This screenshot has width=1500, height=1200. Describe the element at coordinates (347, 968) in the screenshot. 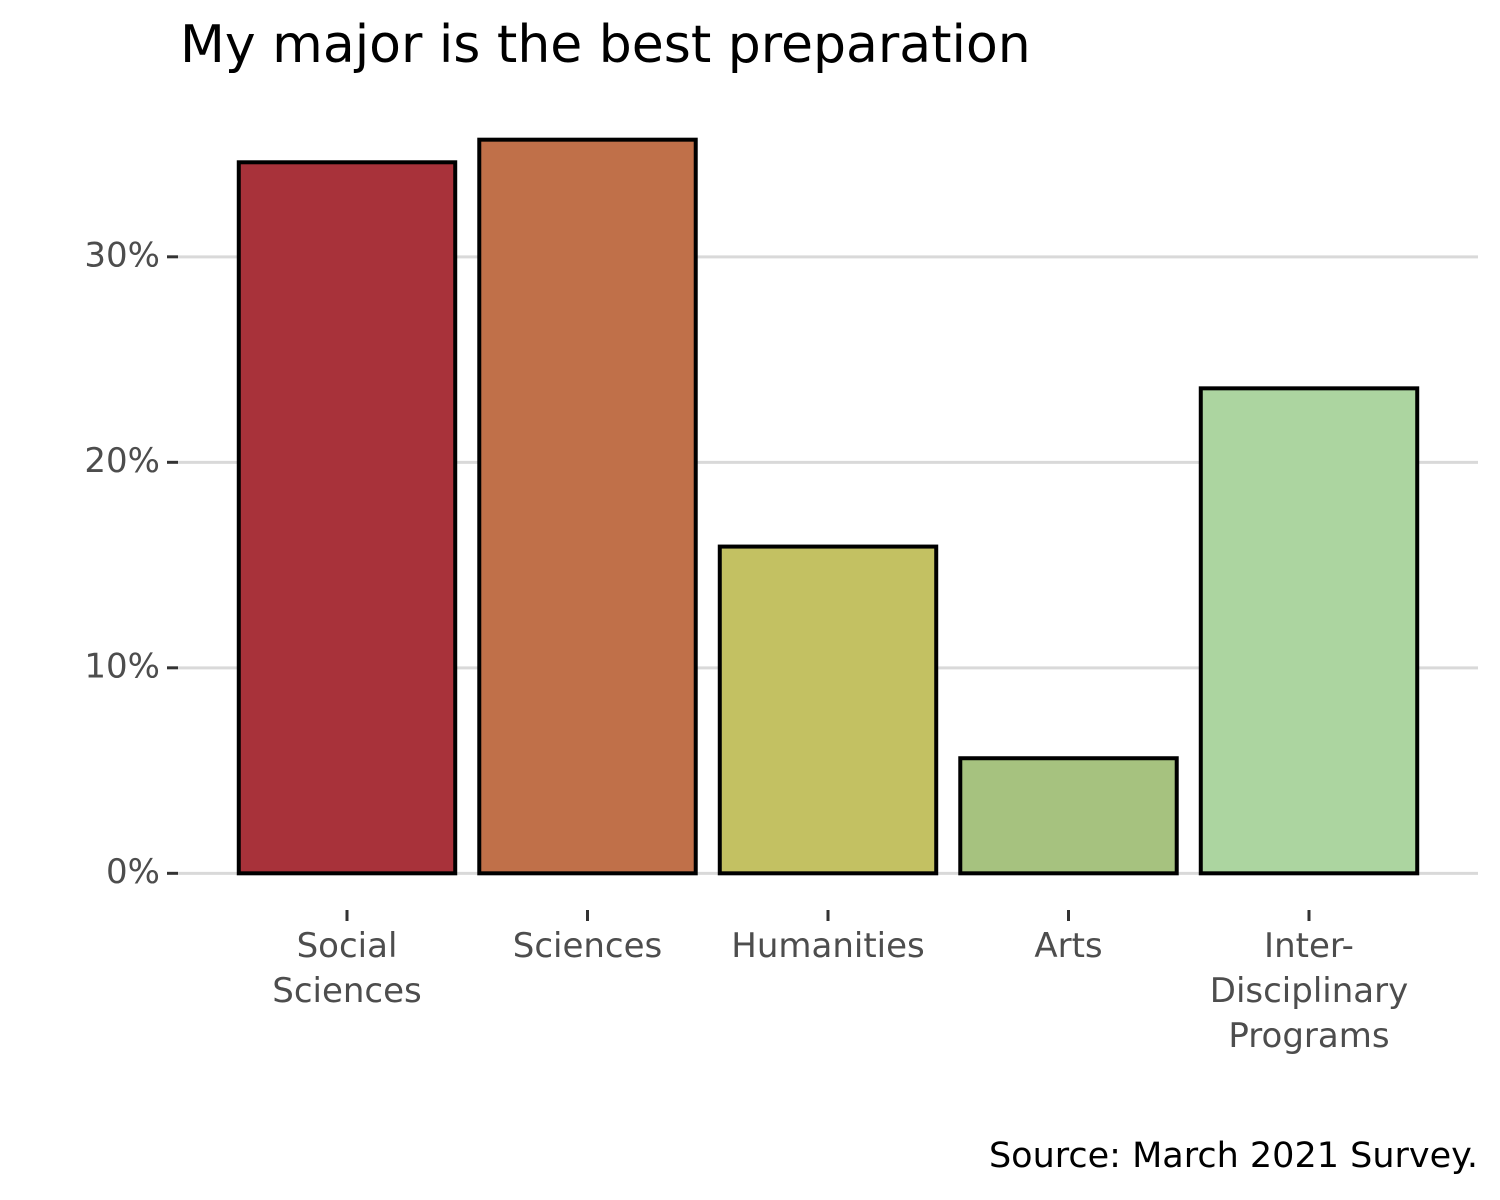

I see `x-tick-label: Social Sciences` at that location.